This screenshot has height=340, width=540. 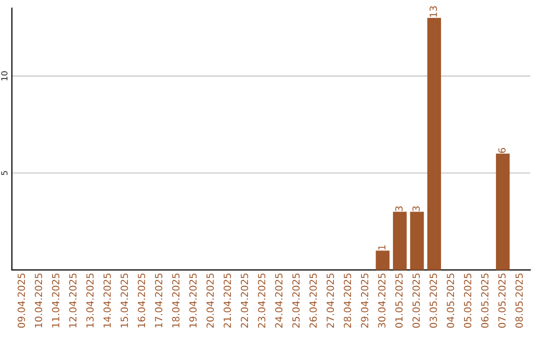 What do you see at coordinates (399, 301) in the screenshot?
I see `x-tick-label: 01.05.2025` at bounding box center [399, 301].